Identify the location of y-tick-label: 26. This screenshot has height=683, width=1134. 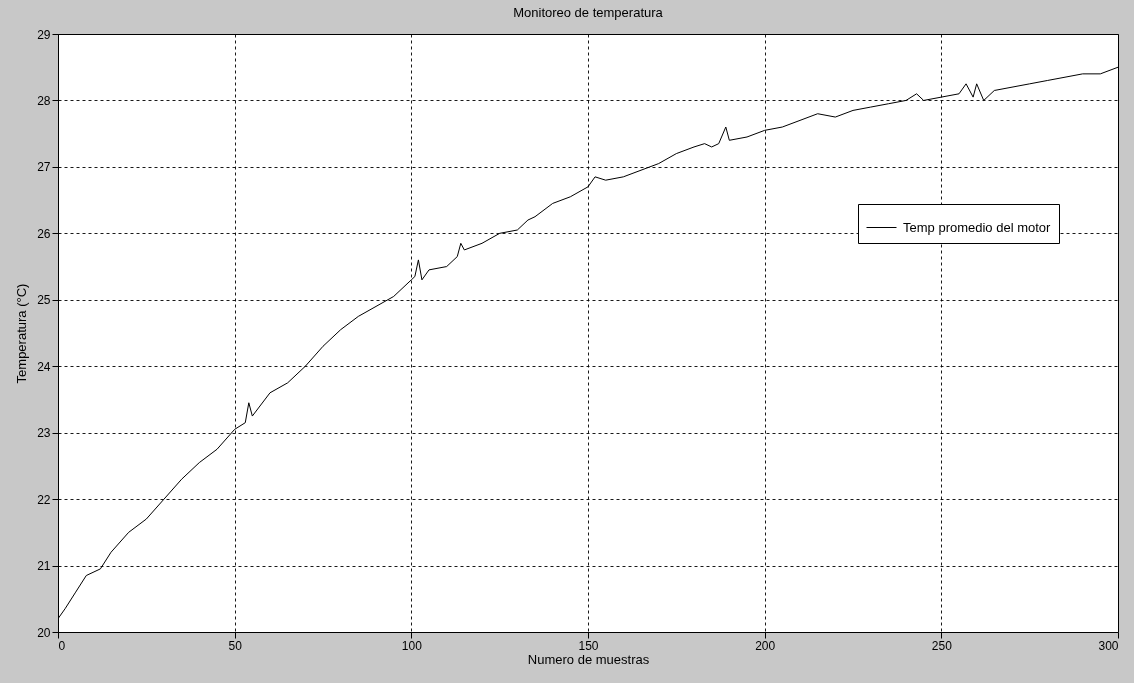
(44, 233).